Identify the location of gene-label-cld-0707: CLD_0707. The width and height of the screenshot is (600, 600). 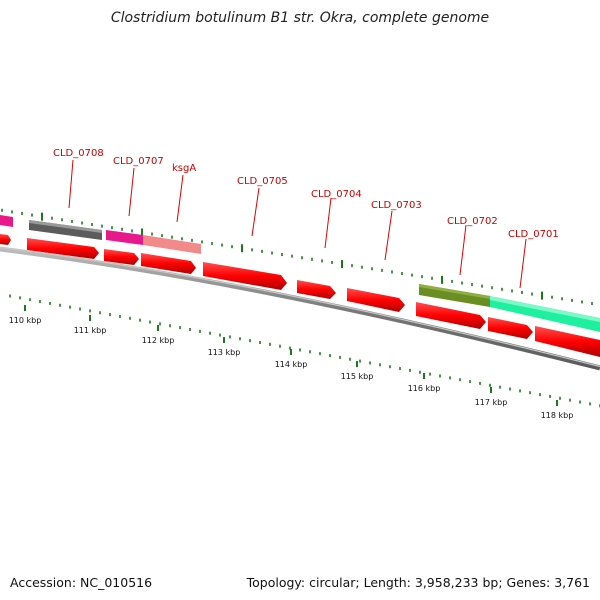
(138, 161).